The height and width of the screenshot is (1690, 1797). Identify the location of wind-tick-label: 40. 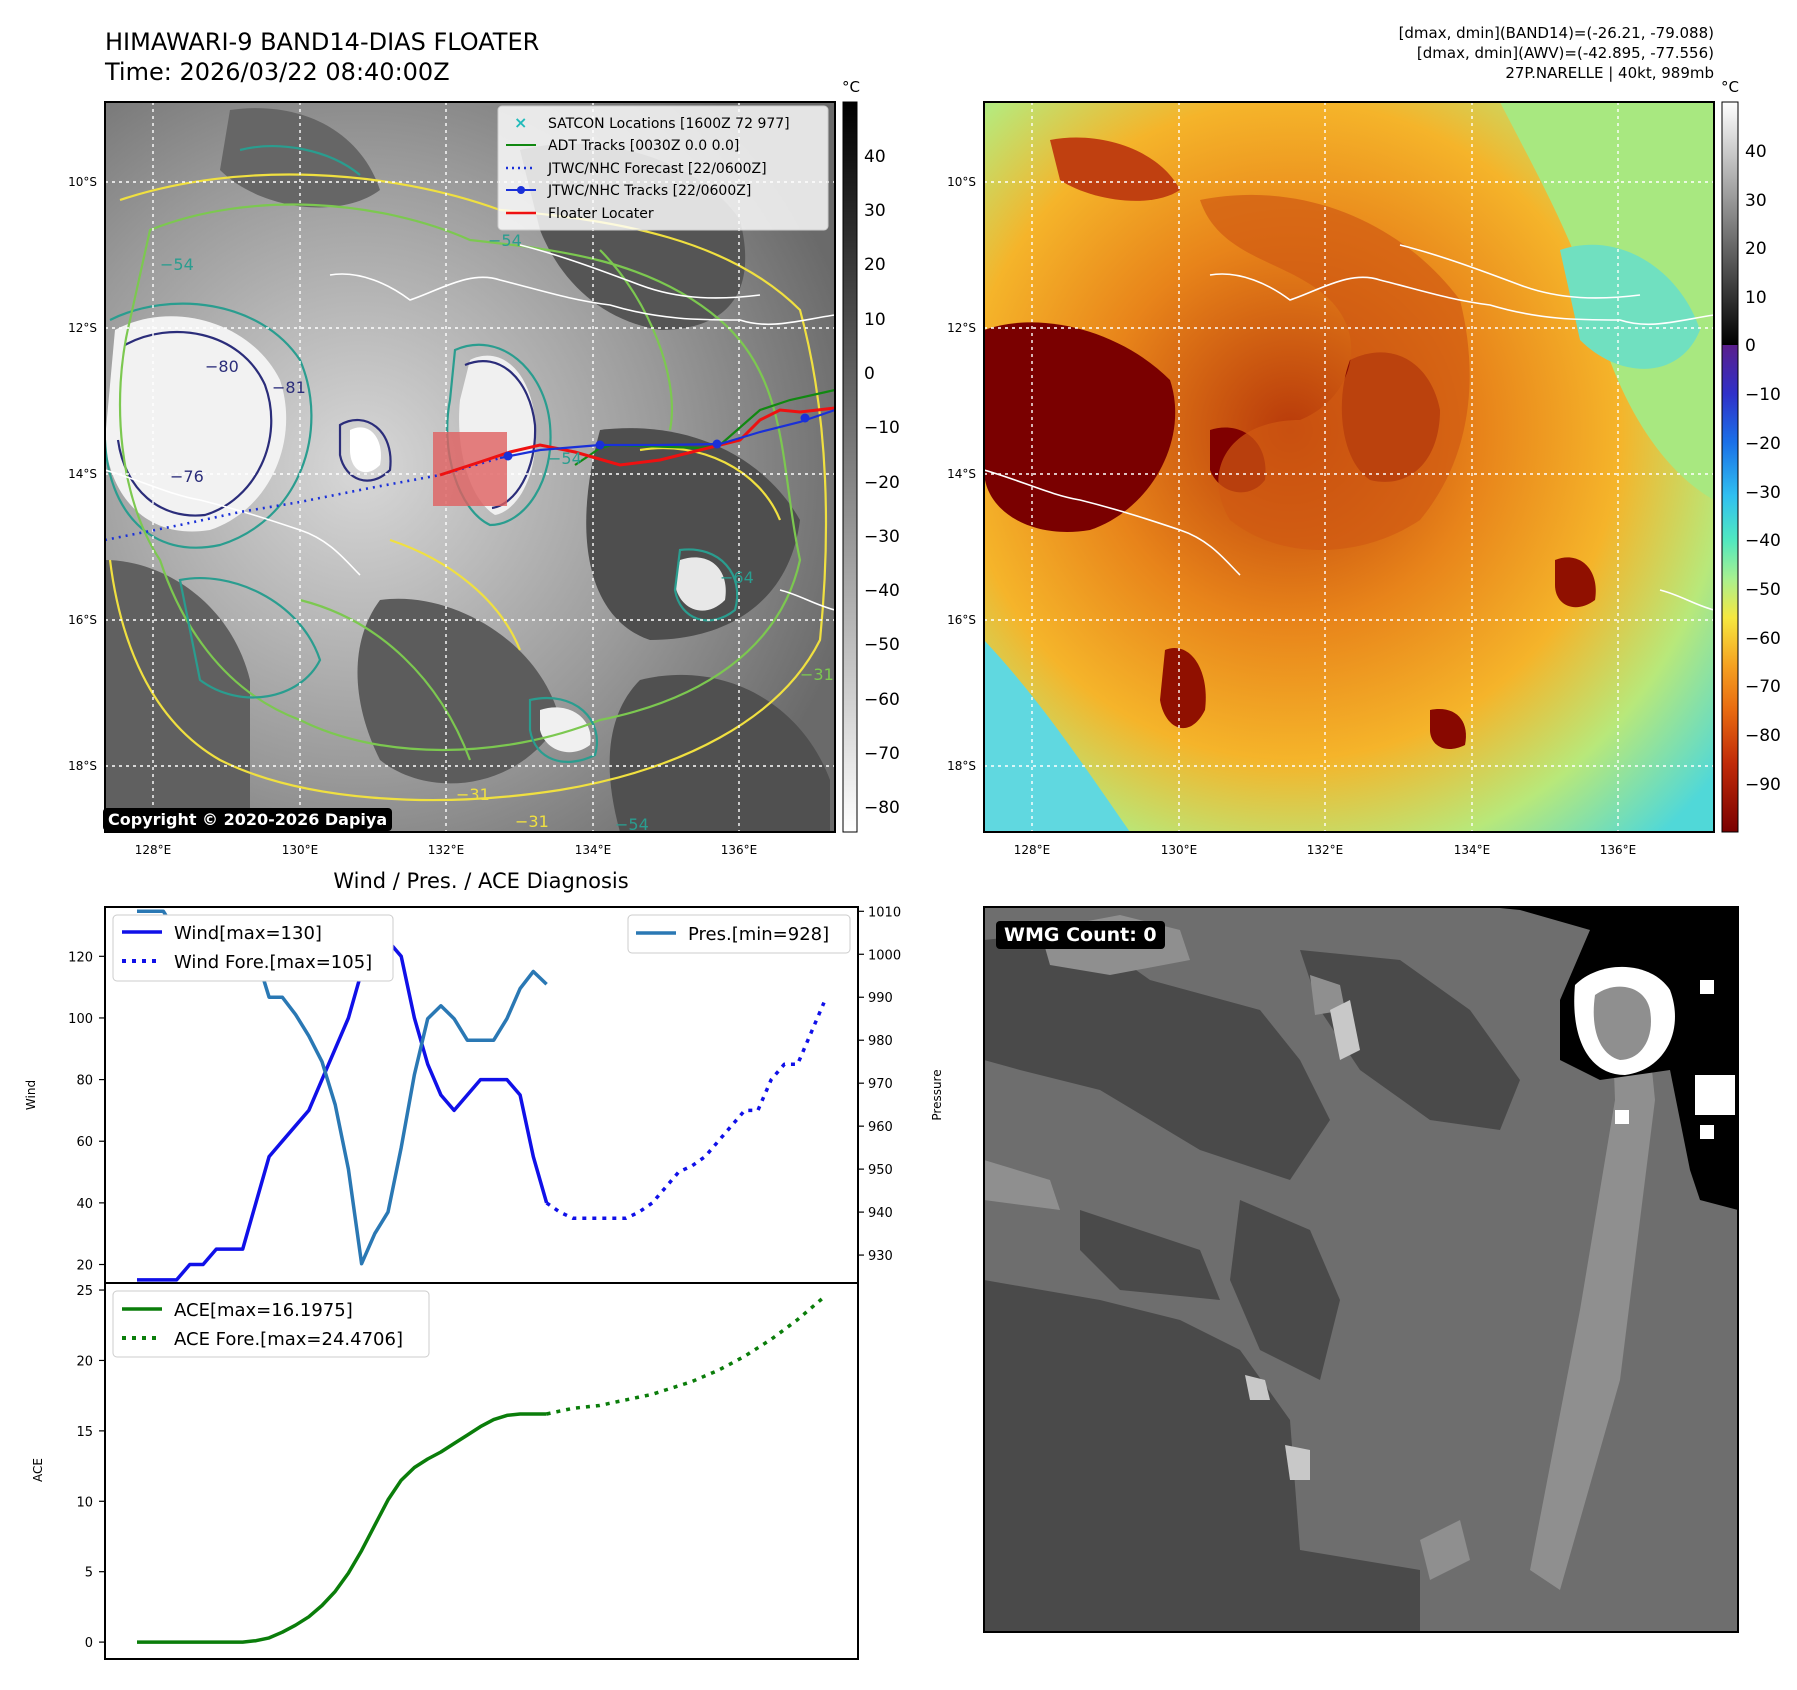
(84, 1204).